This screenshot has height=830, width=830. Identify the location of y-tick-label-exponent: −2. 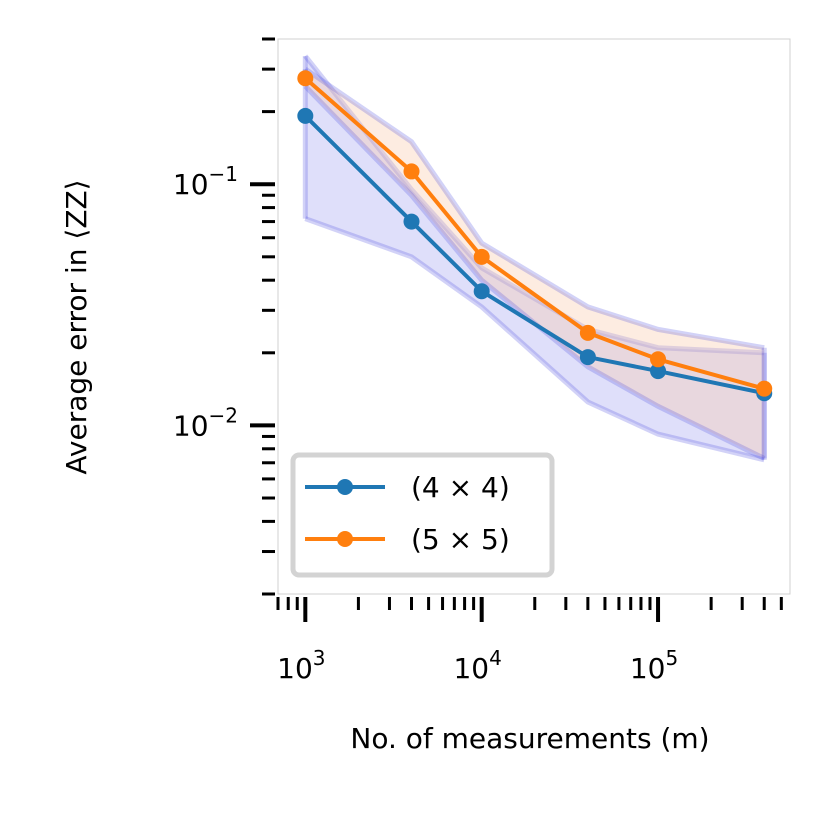
(223, 415).